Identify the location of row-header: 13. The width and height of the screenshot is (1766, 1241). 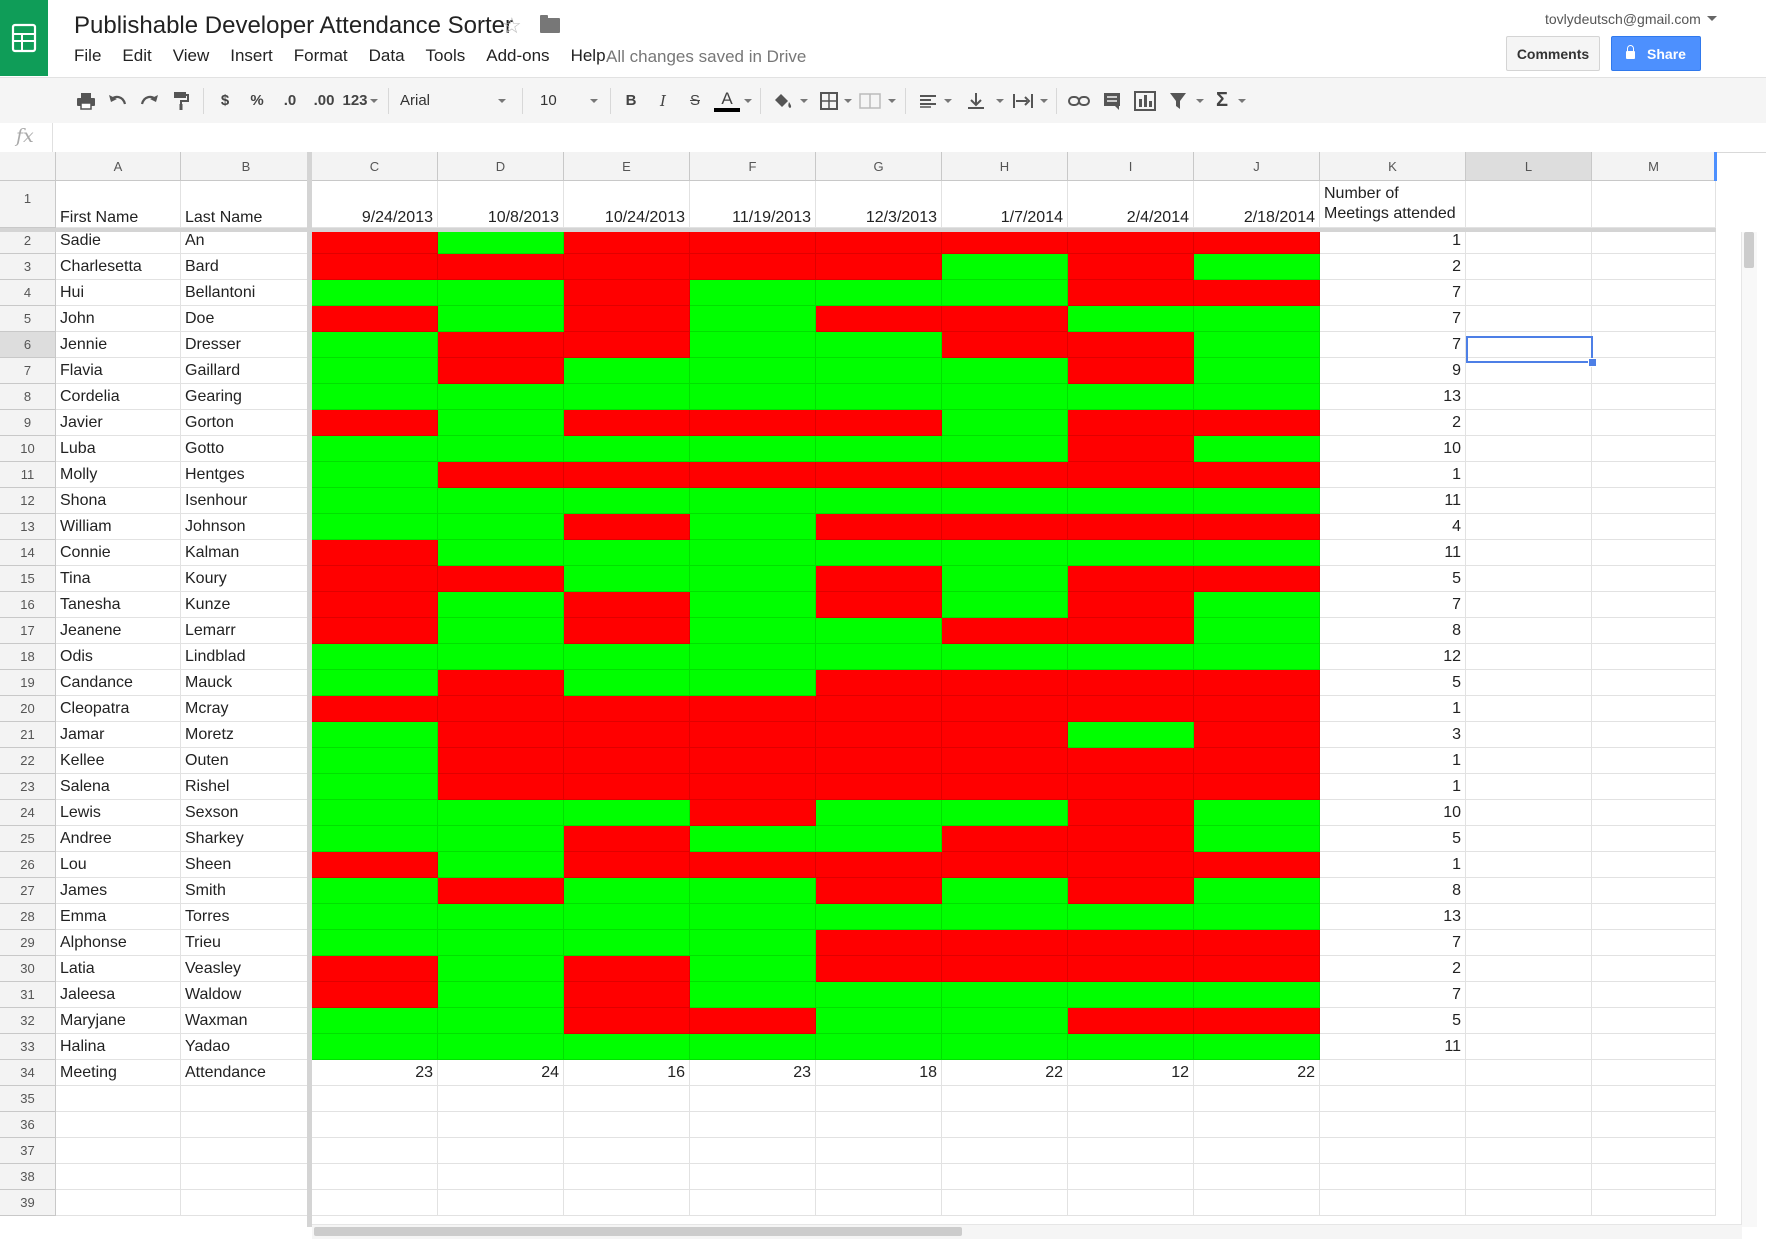
(28, 527).